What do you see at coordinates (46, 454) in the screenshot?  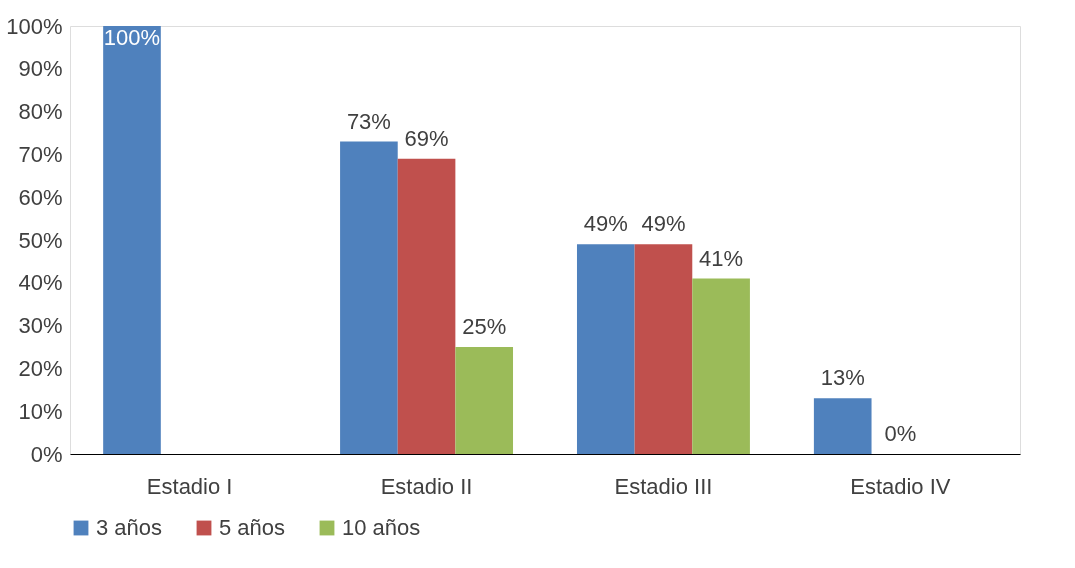 I see `y-tick-label: 0%` at bounding box center [46, 454].